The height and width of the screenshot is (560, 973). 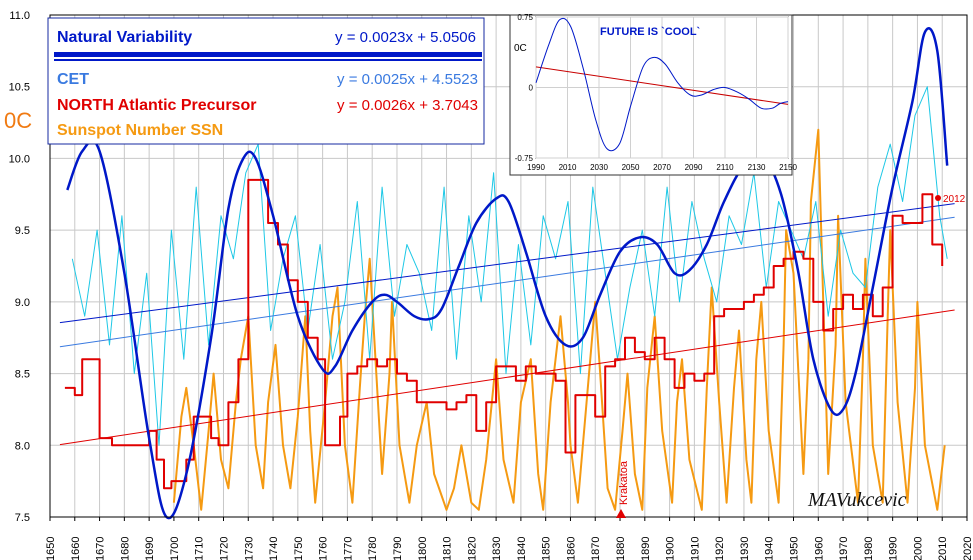 I want to click on x-tick-label-1690: 1690, so click(x=150, y=548).